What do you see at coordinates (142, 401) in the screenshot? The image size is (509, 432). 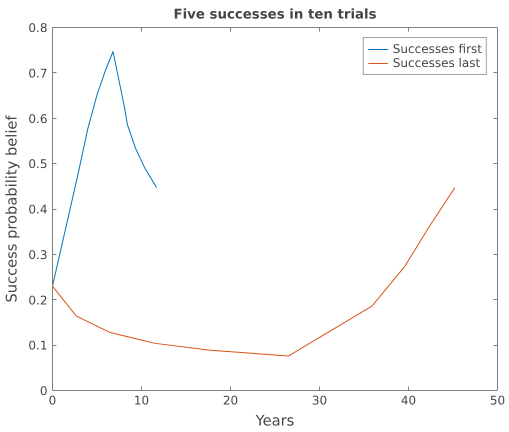 I see `x-tick-label: 10` at bounding box center [142, 401].